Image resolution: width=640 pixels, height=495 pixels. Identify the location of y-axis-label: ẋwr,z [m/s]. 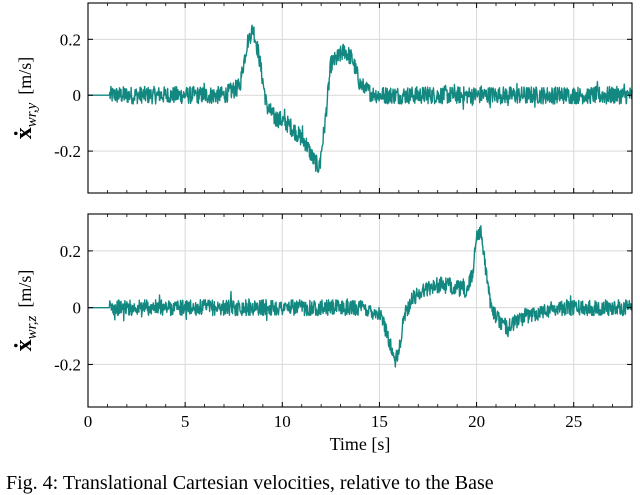
(25, 311).